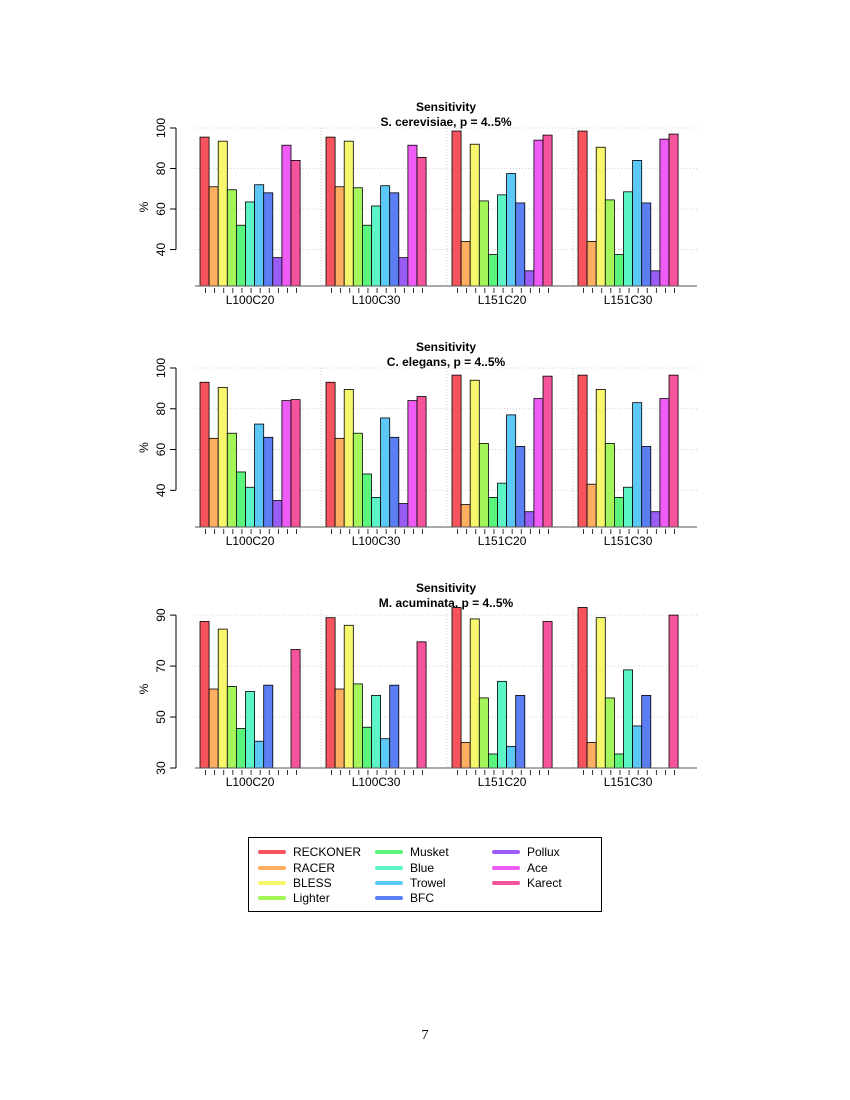 This screenshot has width=850, height=1100. I want to click on legend-label-trowel: Trowel, so click(428, 883).